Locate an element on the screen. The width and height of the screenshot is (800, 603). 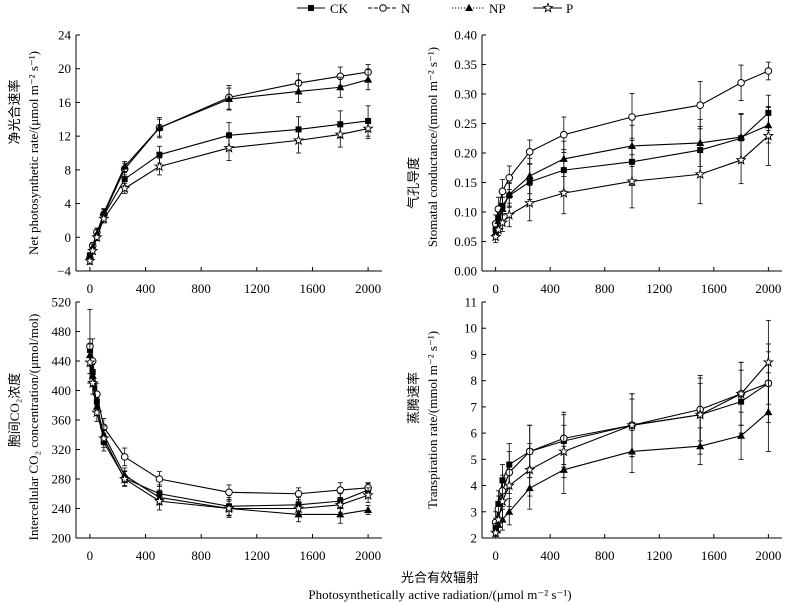
y-tick-label: 4 is located at coordinates (474, 485).